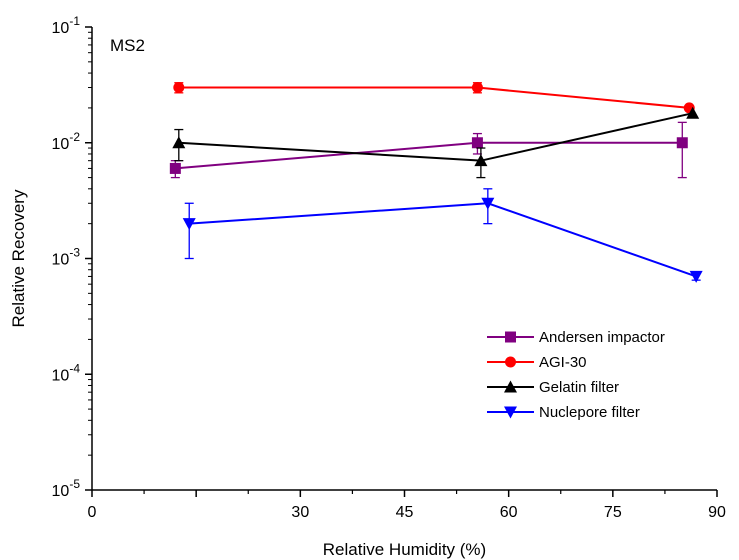 Image resolution: width=739 pixels, height=560 pixels. I want to click on legend-entry: AGI-30, so click(537, 362).